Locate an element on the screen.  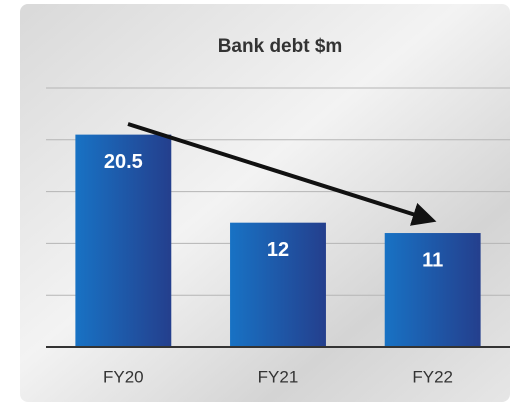
value-label: 11 is located at coordinates (432, 260).